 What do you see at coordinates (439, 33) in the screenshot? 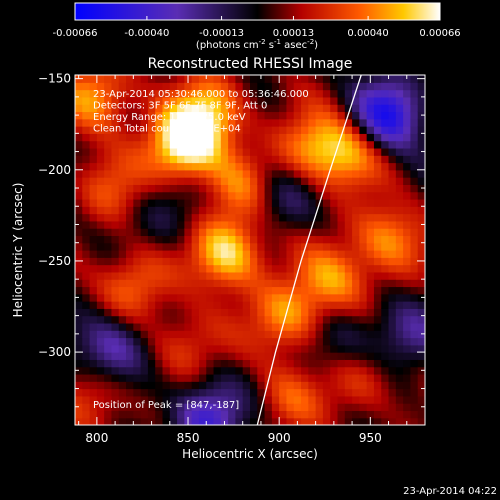
I see `colorbar-tick-label: 0.00066` at bounding box center [439, 33].